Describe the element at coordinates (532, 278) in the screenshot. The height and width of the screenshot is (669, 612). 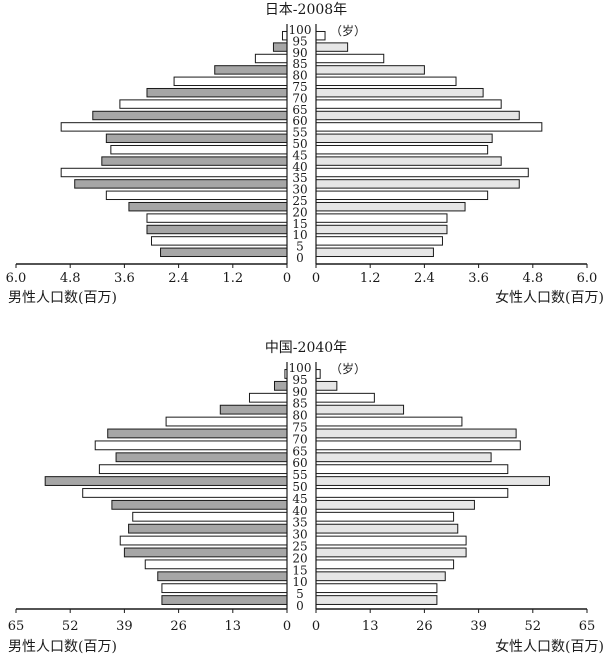
I see `female-tick-label: 4.8` at that location.